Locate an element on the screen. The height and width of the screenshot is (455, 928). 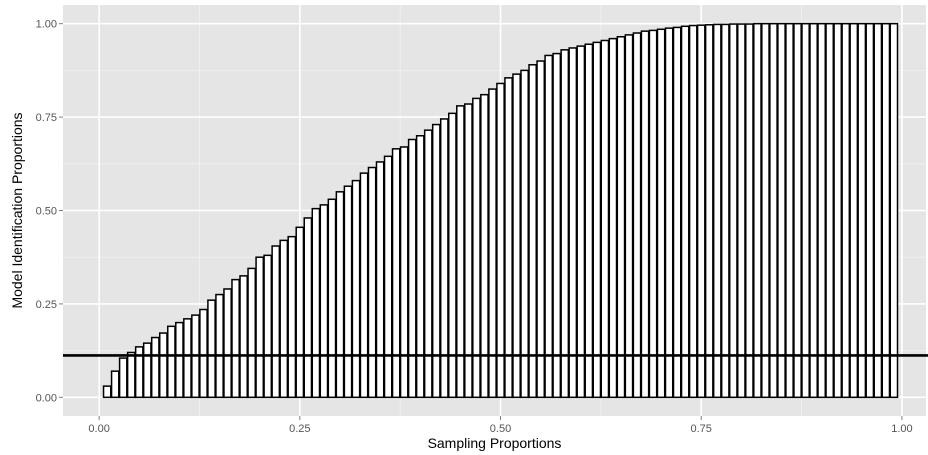
x-axis-title: Sampling Proportions is located at coordinates (495, 443).